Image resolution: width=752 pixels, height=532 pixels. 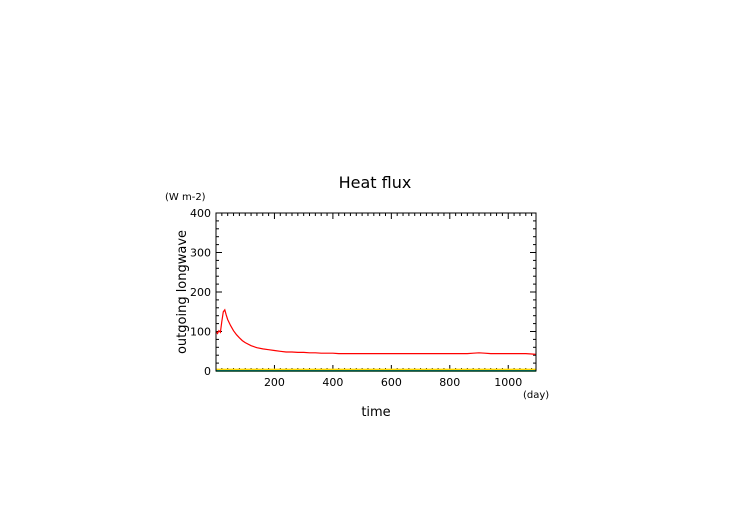 I want to click on y-unit-label: (W m-2), so click(x=185, y=197).